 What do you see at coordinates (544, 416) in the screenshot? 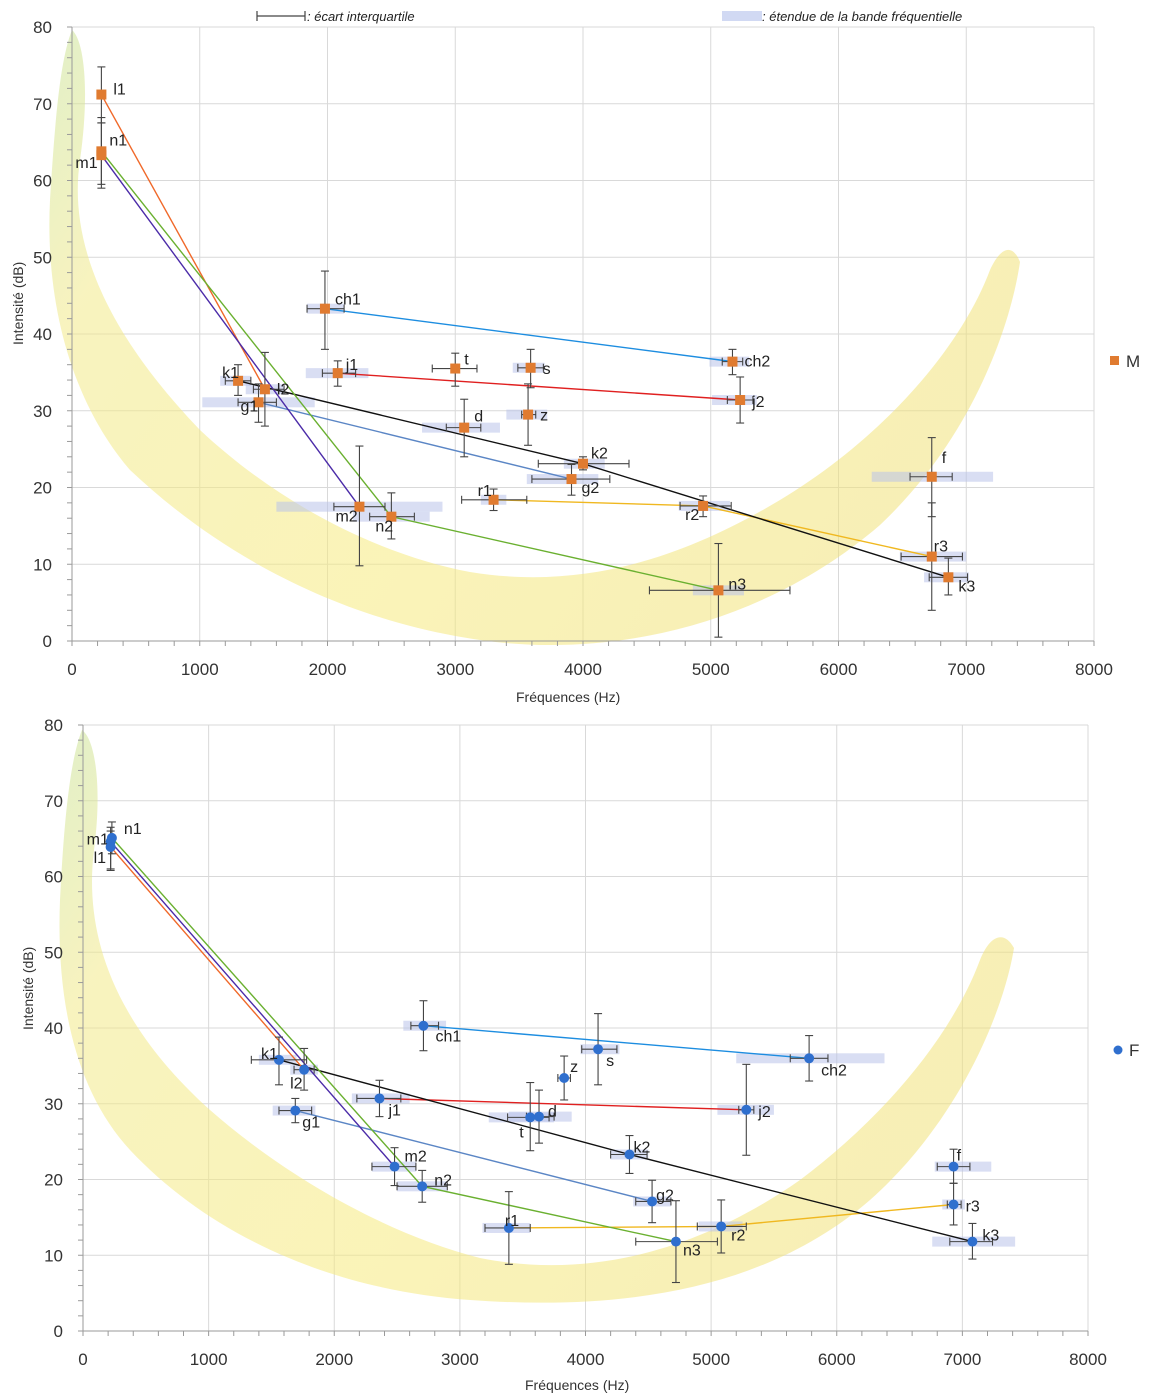
I see `point-label-z: z` at bounding box center [544, 416].